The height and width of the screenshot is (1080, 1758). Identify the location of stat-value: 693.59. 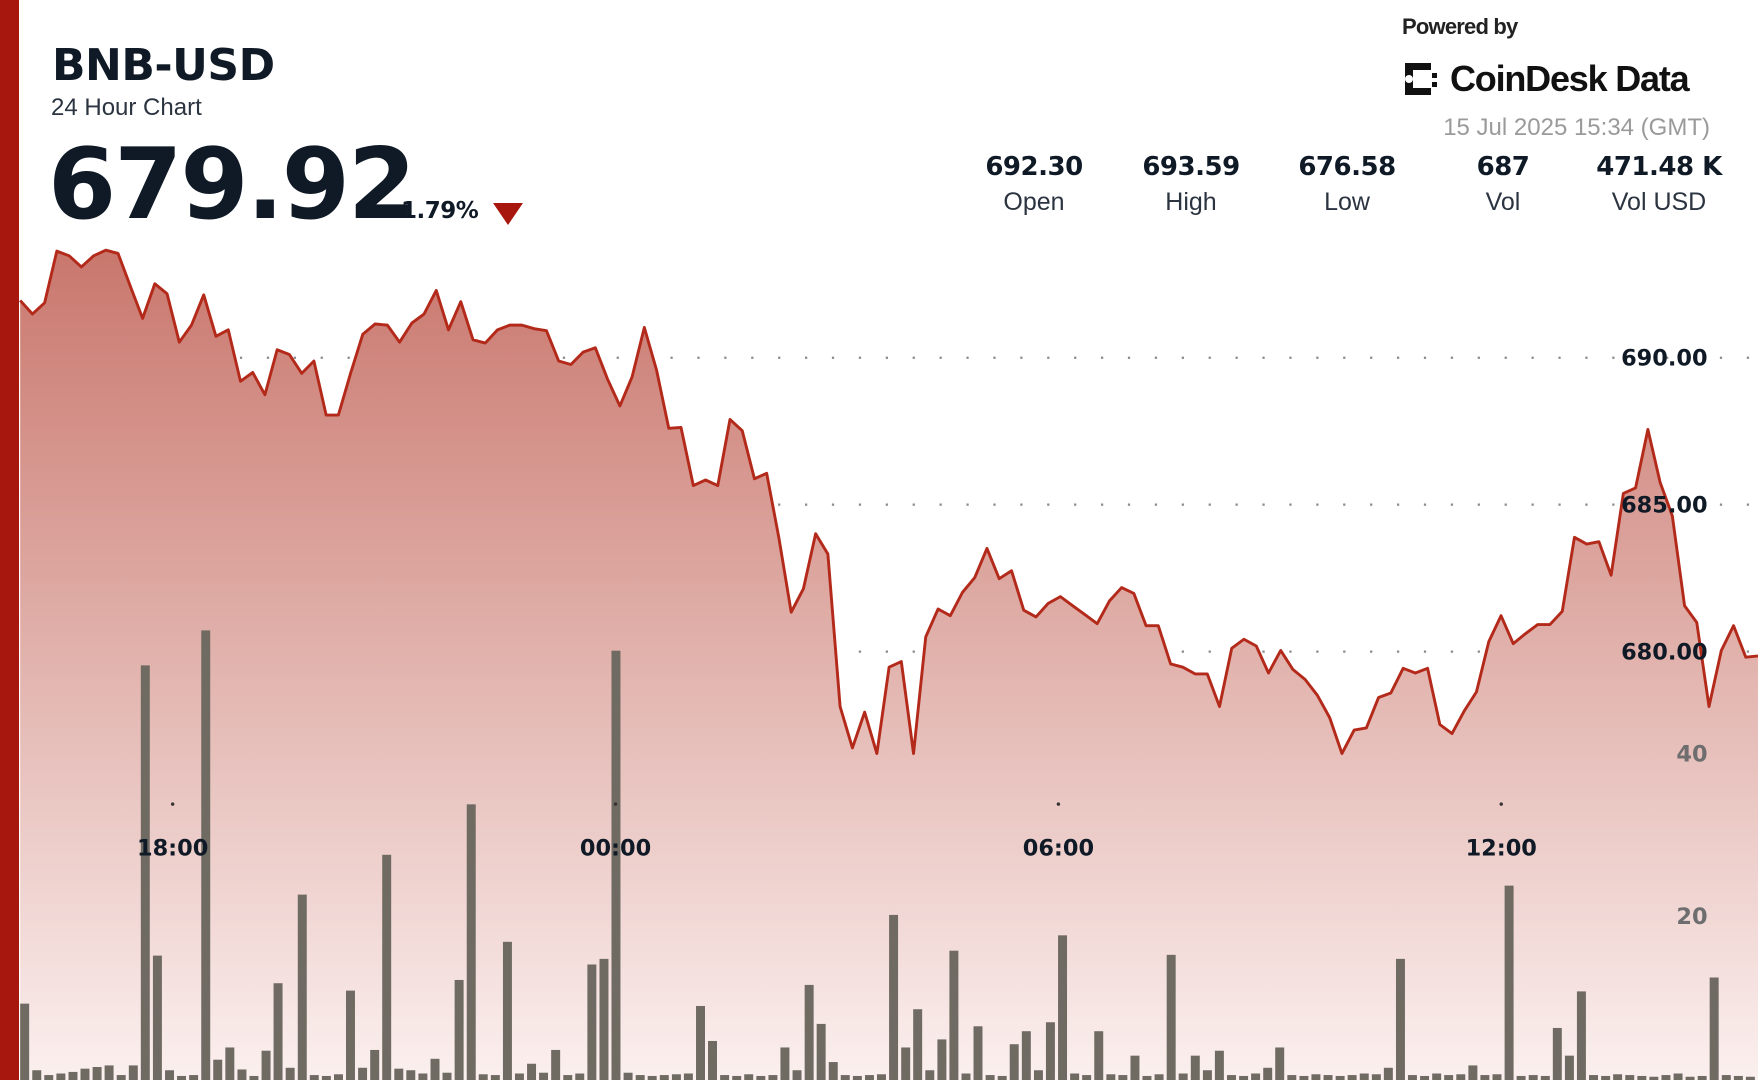
(1191, 167).